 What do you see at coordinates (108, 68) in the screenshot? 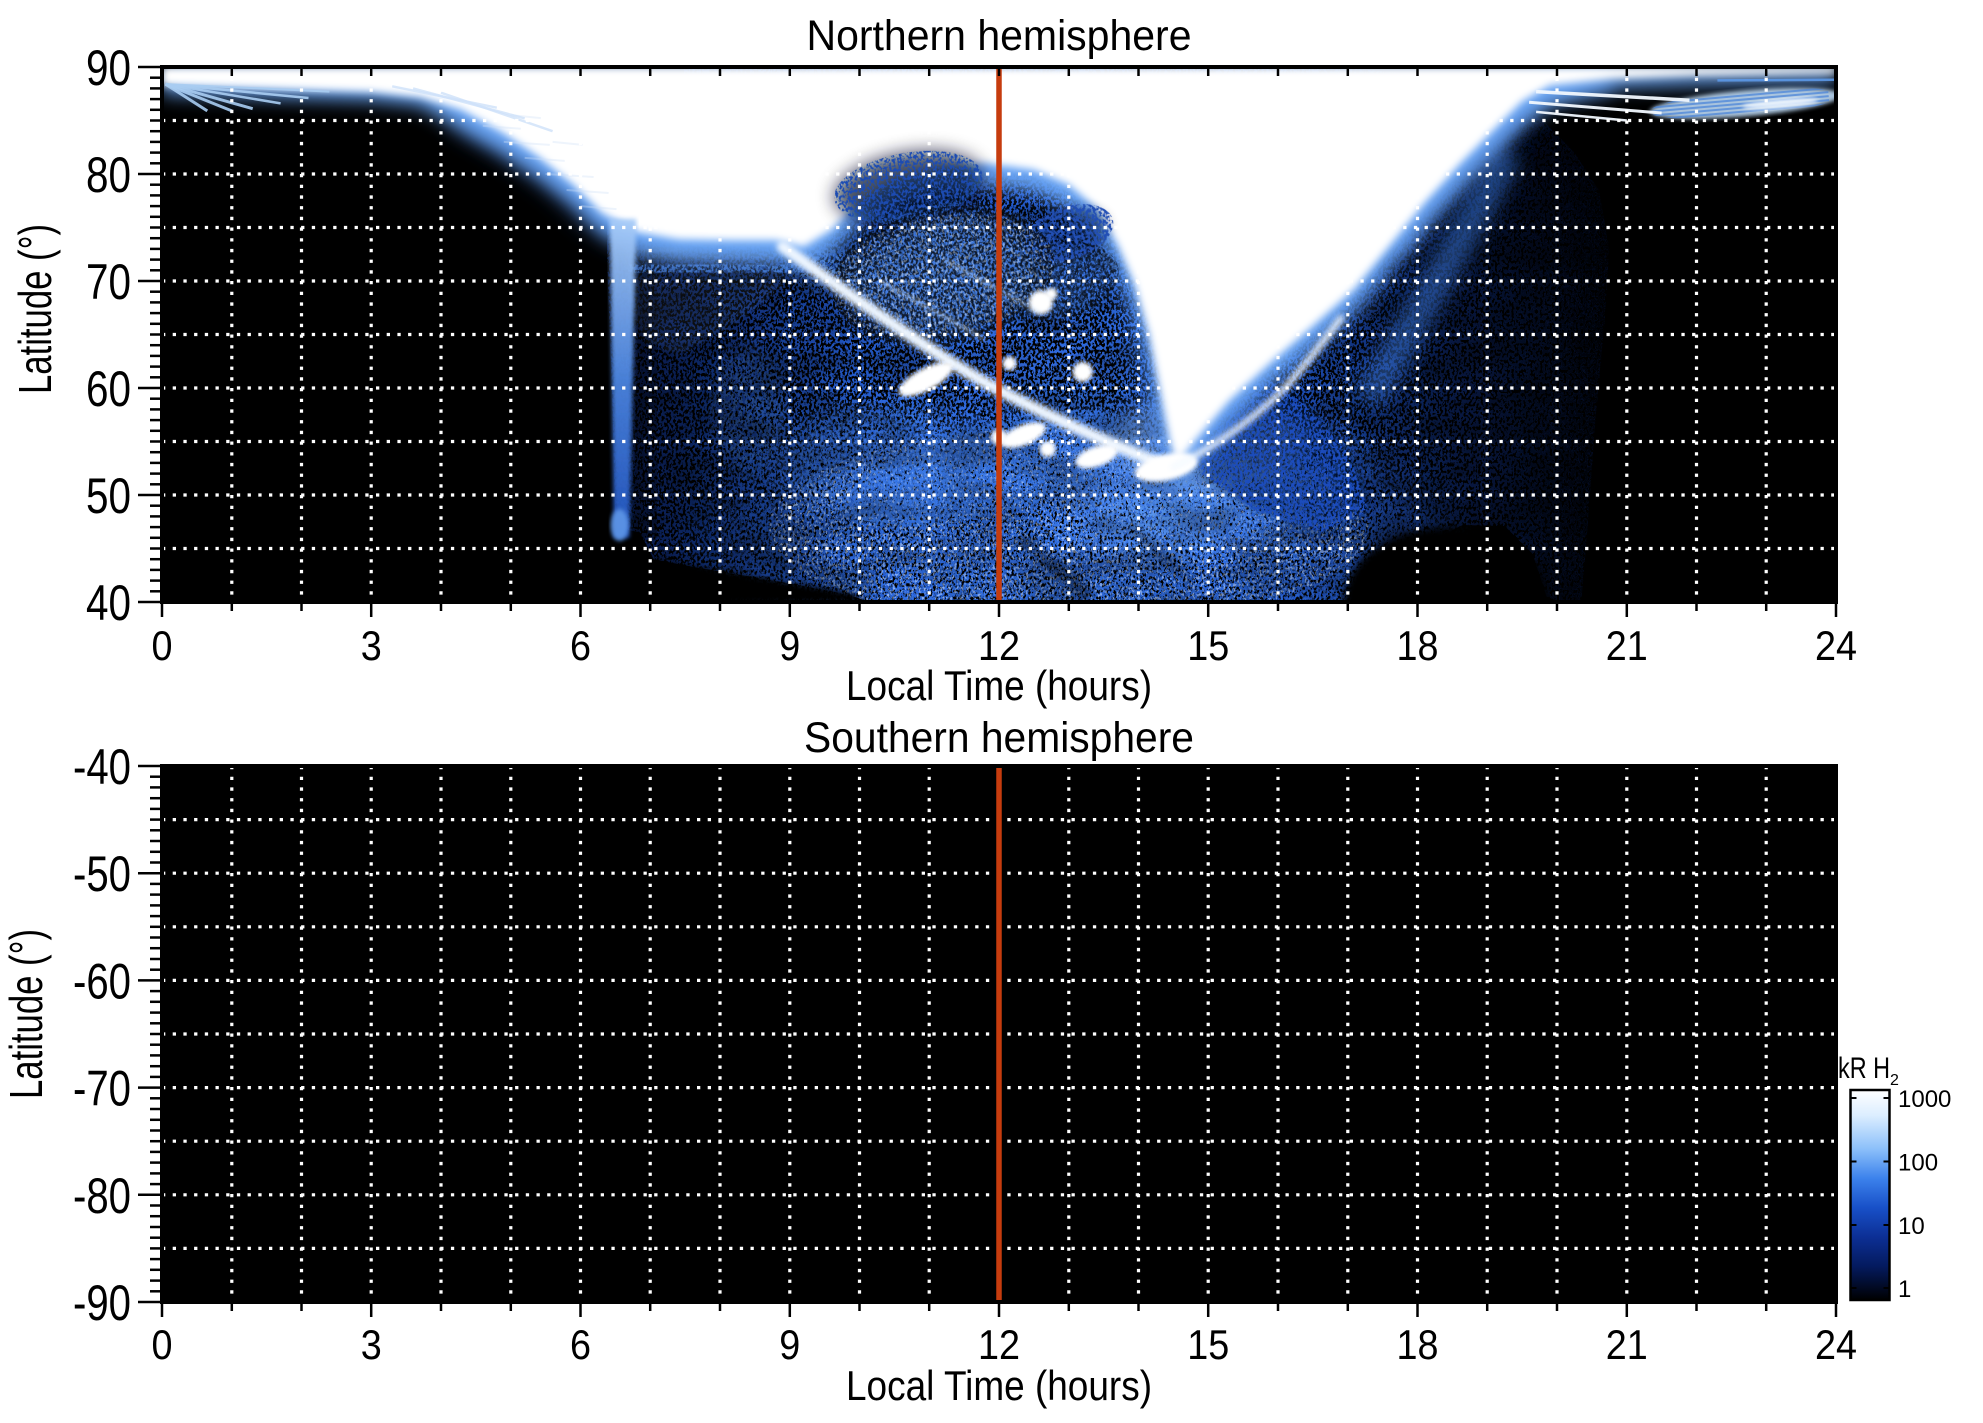
I see `svg-text: 90` at bounding box center [108, 68].